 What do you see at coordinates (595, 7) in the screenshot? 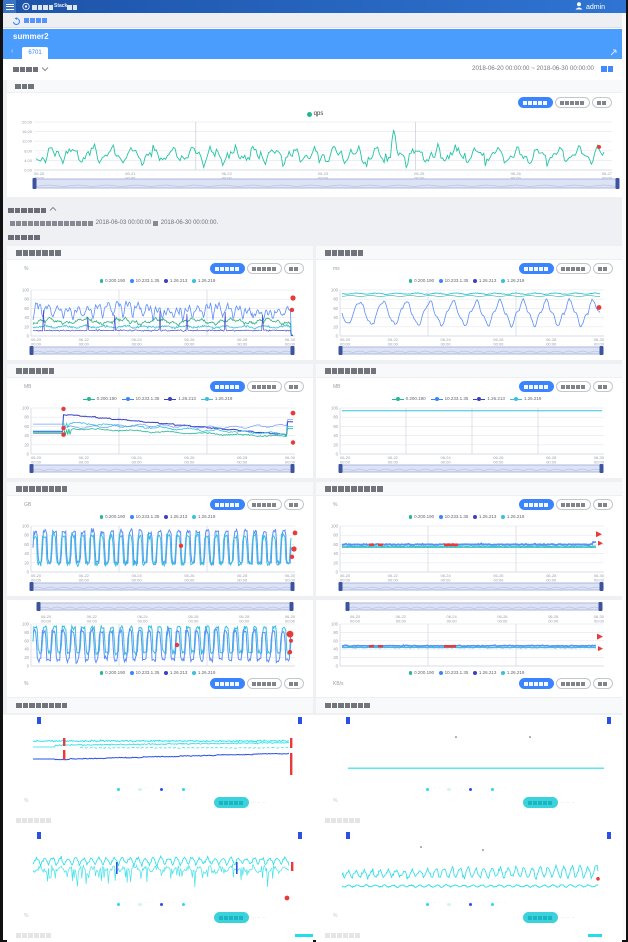
I see `svg-text: admin` at bounding box center [595, 7].